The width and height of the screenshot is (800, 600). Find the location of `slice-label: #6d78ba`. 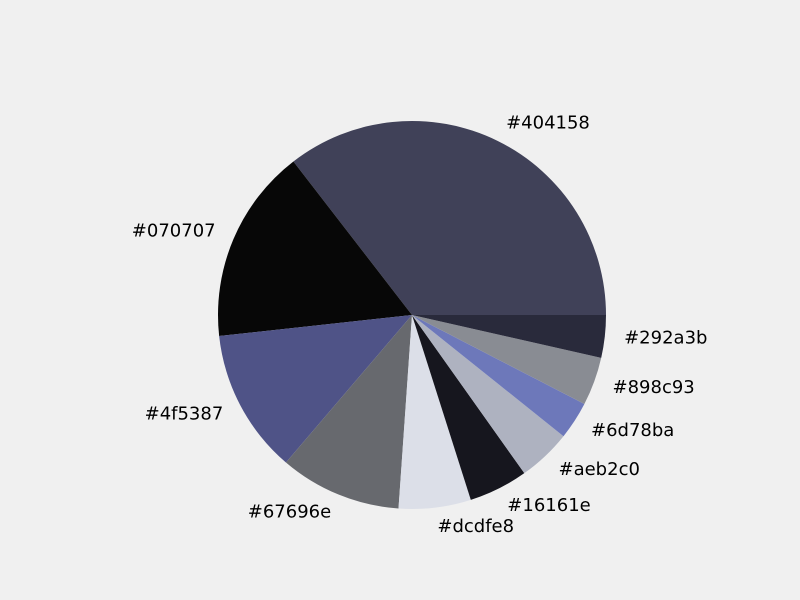

slice-label: #6d78ba is located at coordinates (632, 430).